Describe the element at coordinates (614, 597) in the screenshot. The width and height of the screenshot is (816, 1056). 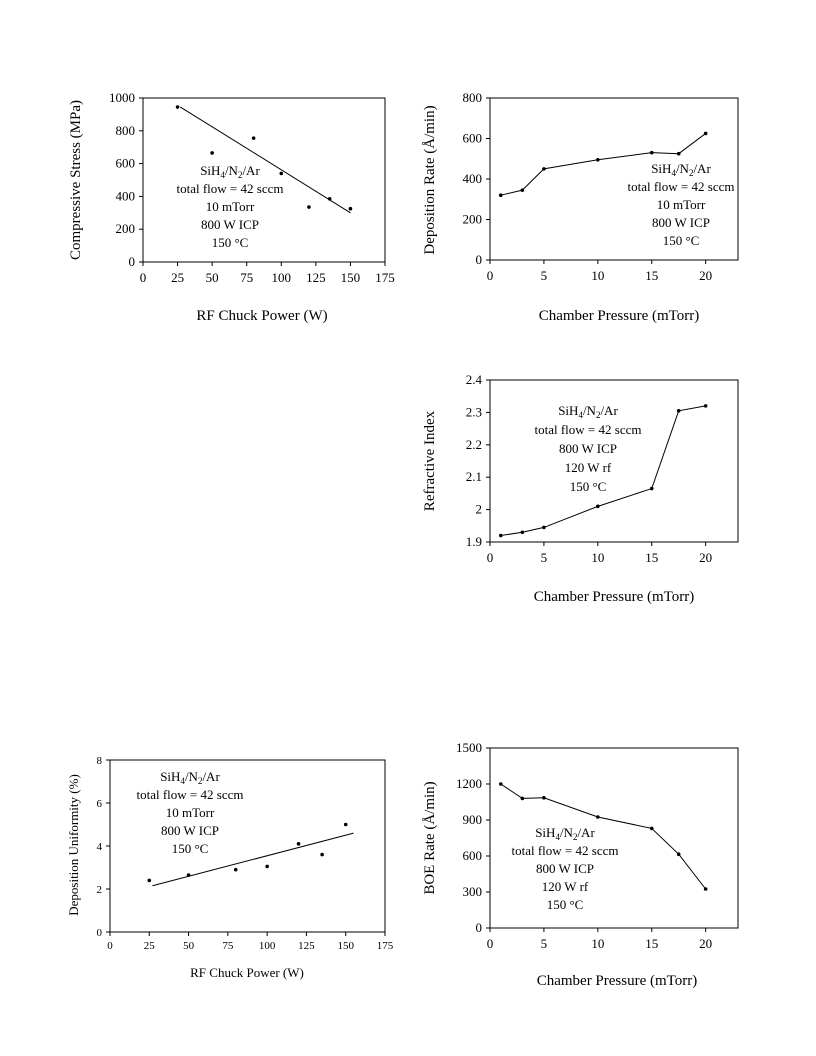
I see `c3-xlabel: Chamber Pressure (mTorr)` at that location.